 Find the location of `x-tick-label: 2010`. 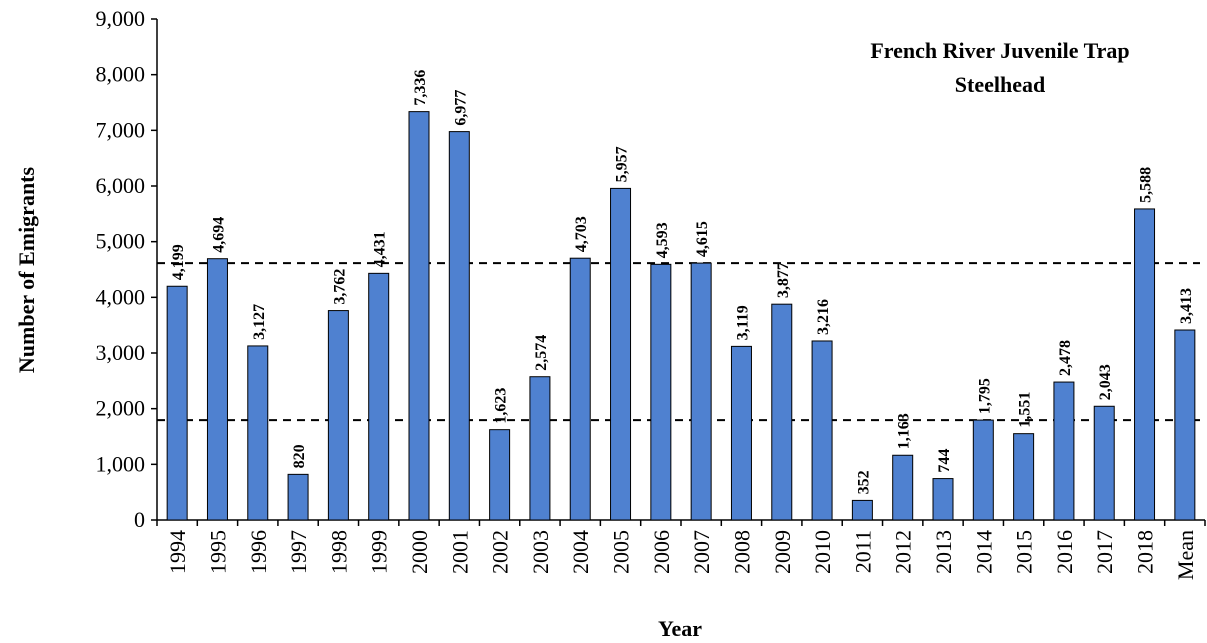

x-tick-label: 2010 is located at coordinates (822, 552).